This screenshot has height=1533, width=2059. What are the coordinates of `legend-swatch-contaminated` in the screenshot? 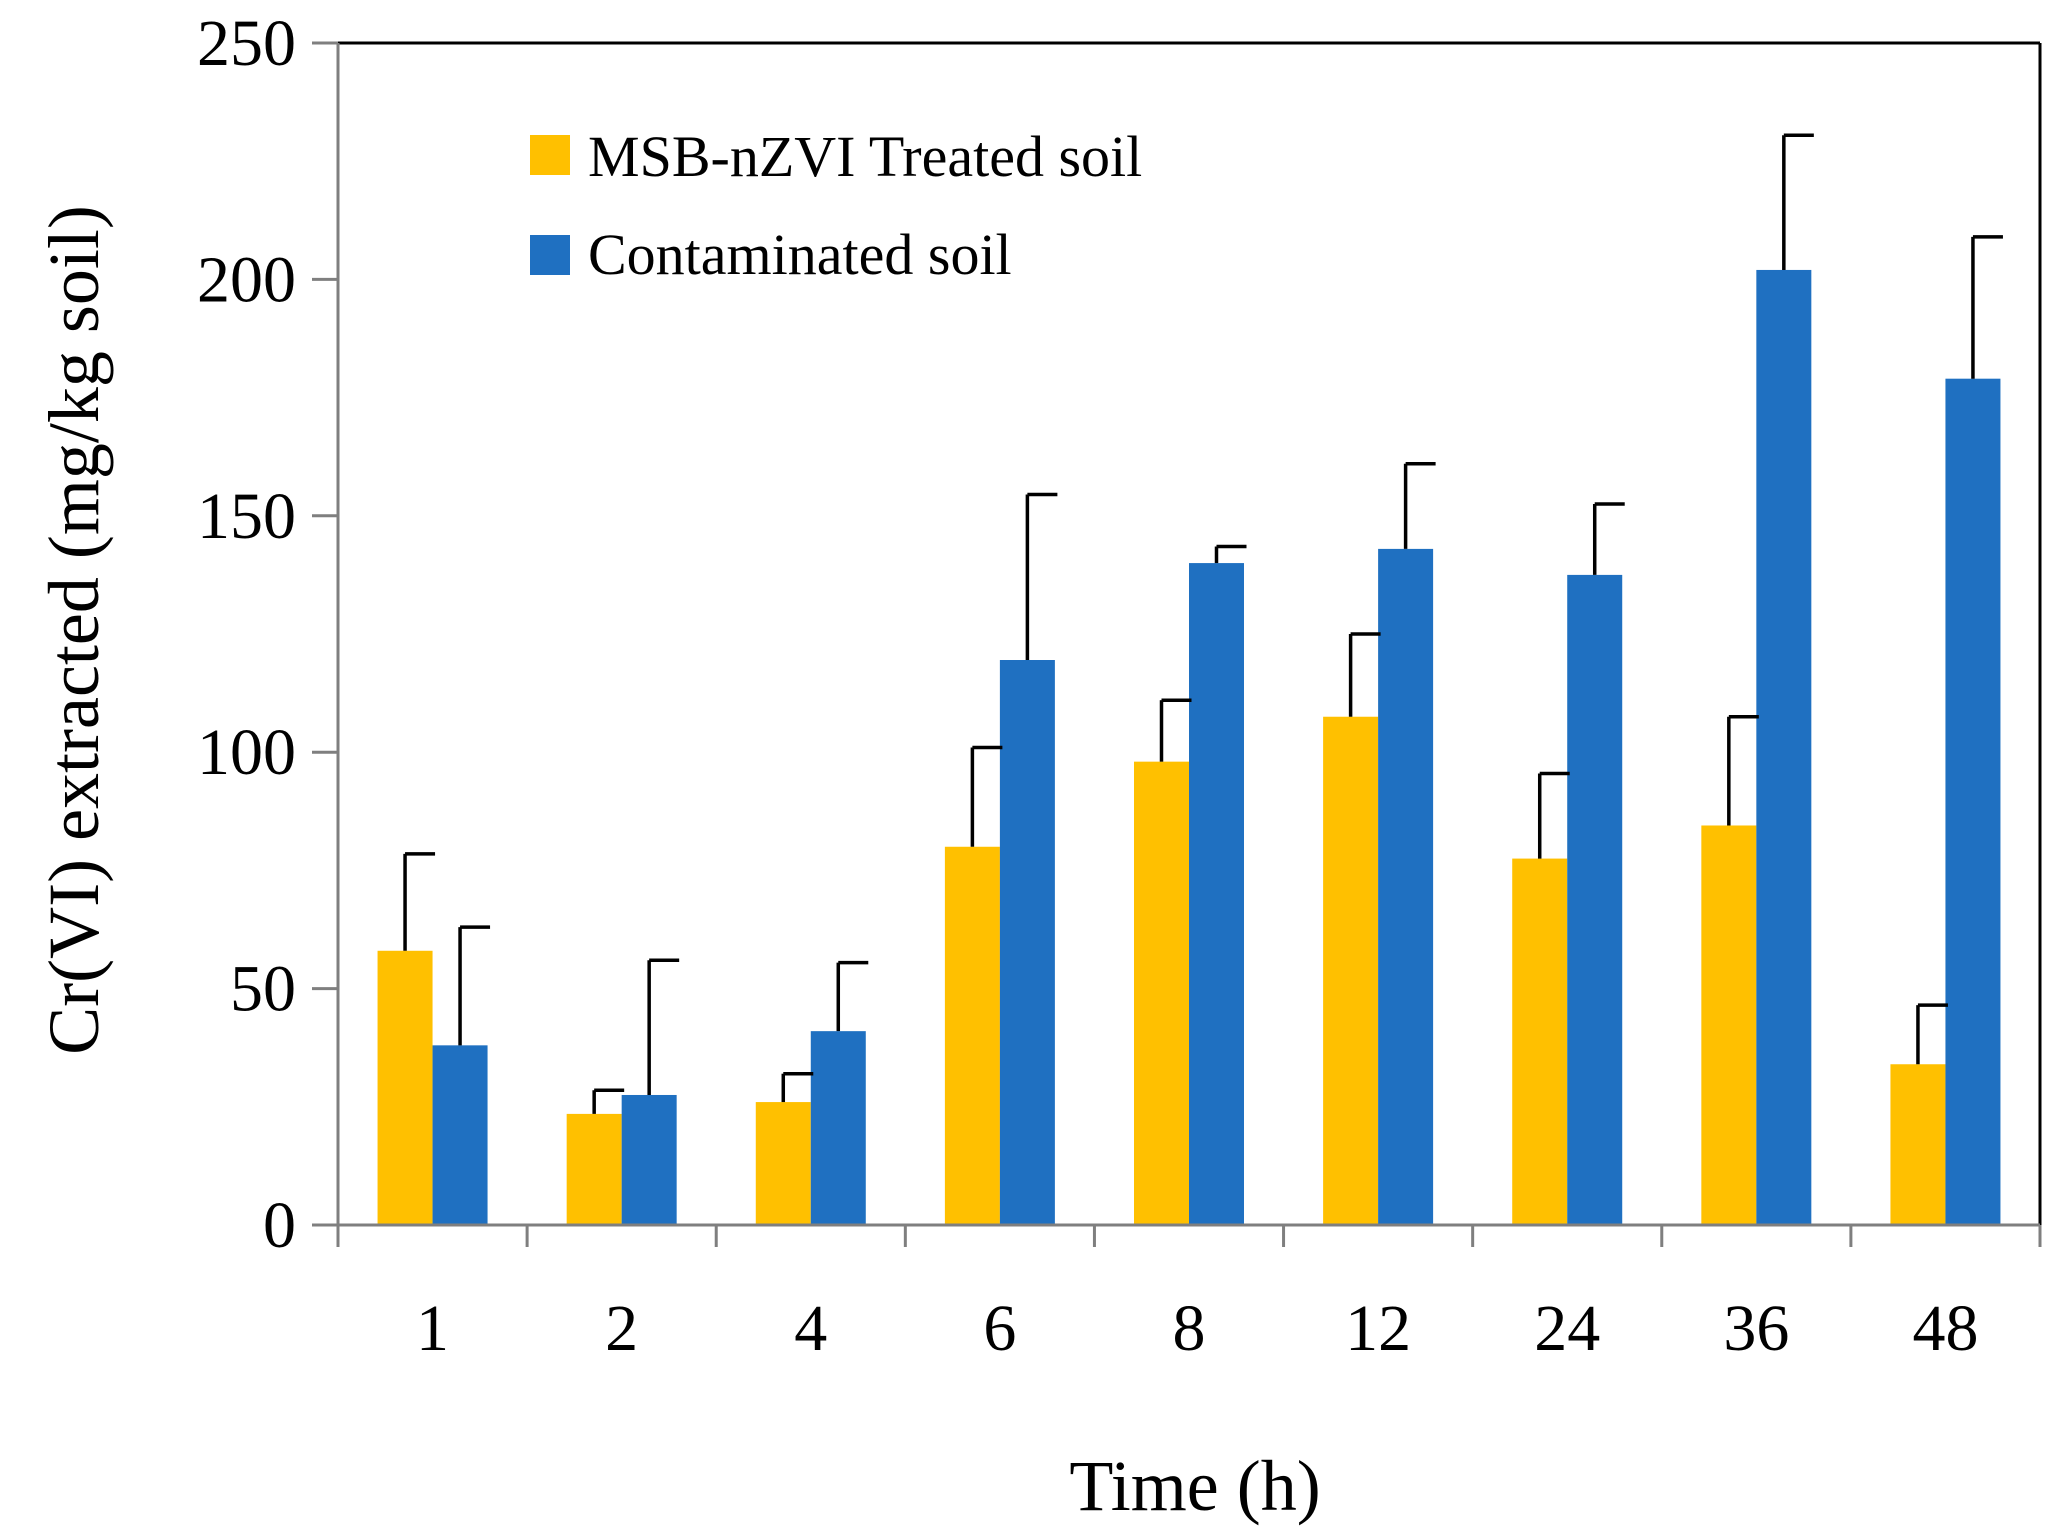 It's located at (550, 255).